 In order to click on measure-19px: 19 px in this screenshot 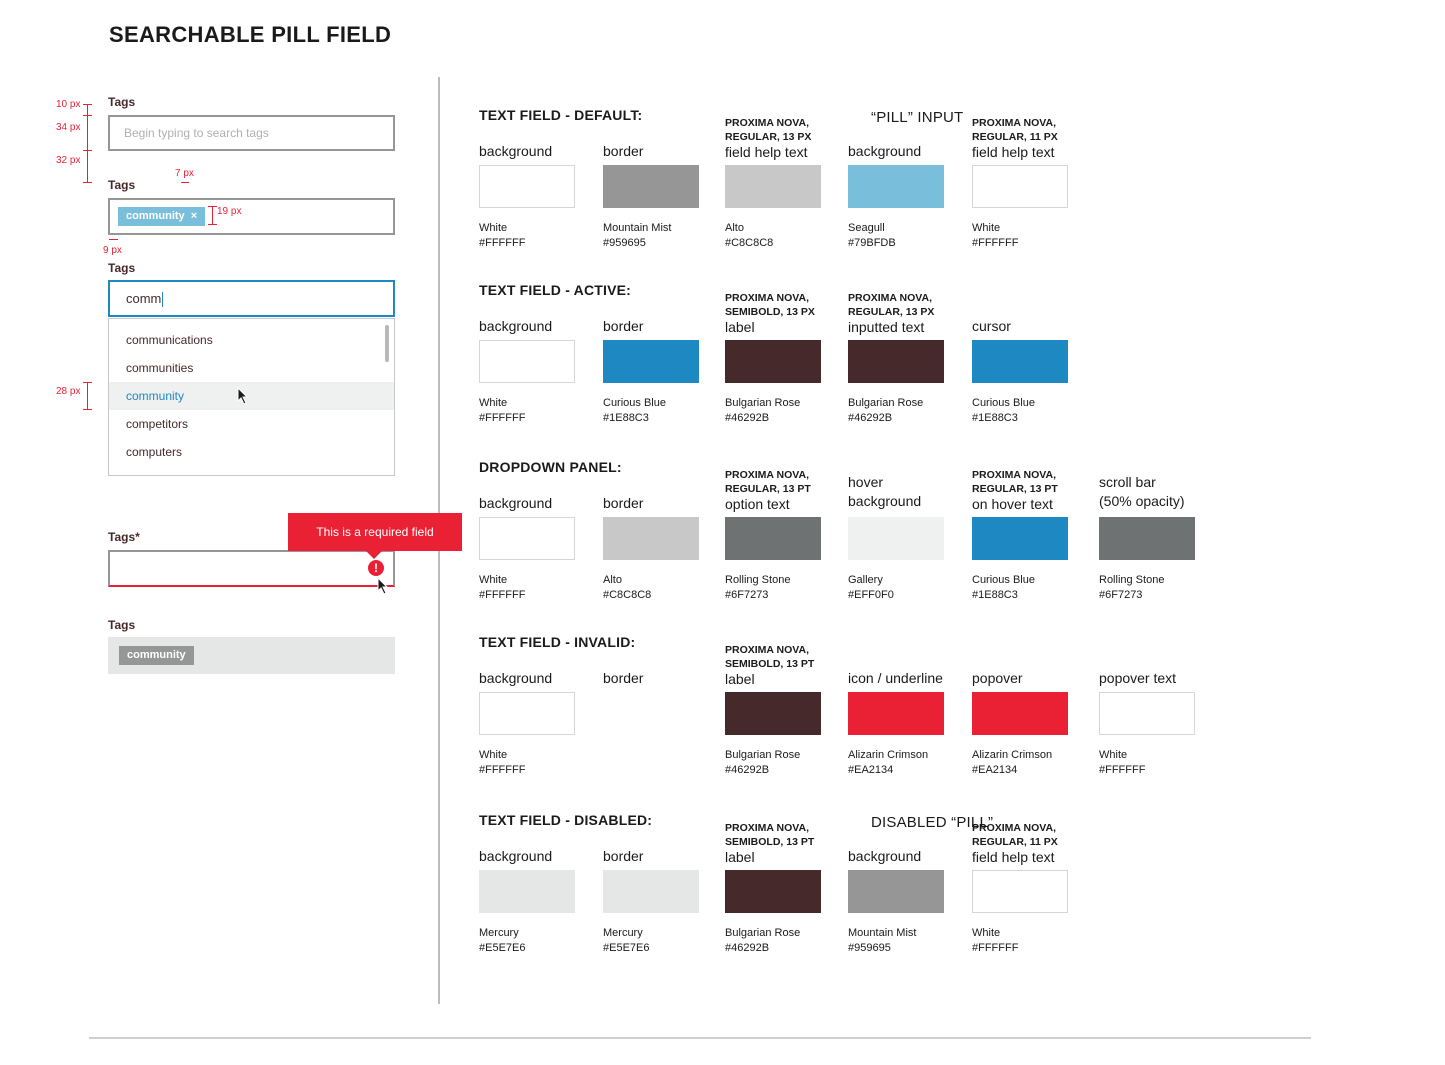, I will do `click(229, 211)`.